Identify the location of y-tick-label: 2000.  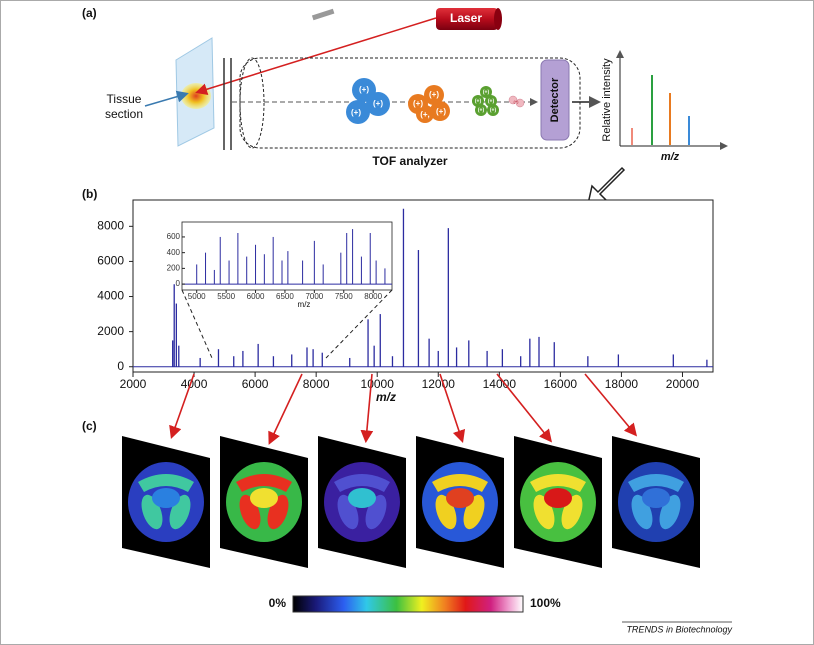
(110, 331).